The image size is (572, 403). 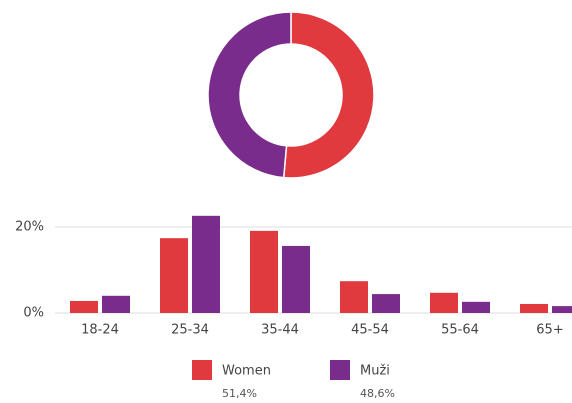 What do you see at coordinates (375, 371) in the screenshot?
I see `legend-label: Muži` at bounding box center [375, 371].